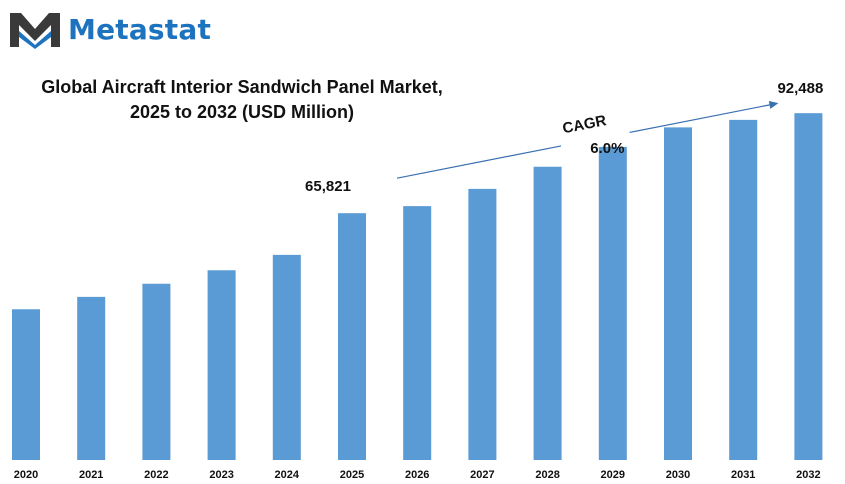  I want to click on x-tick-2027: 2027, so click(482, 475).